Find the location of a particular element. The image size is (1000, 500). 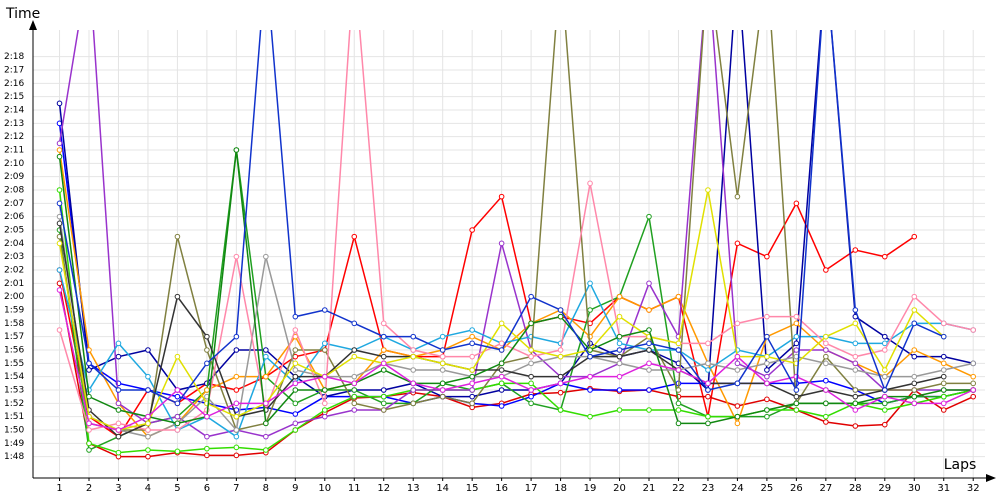

y-tick-label: 2:13 is located at coordinates (14, 124).